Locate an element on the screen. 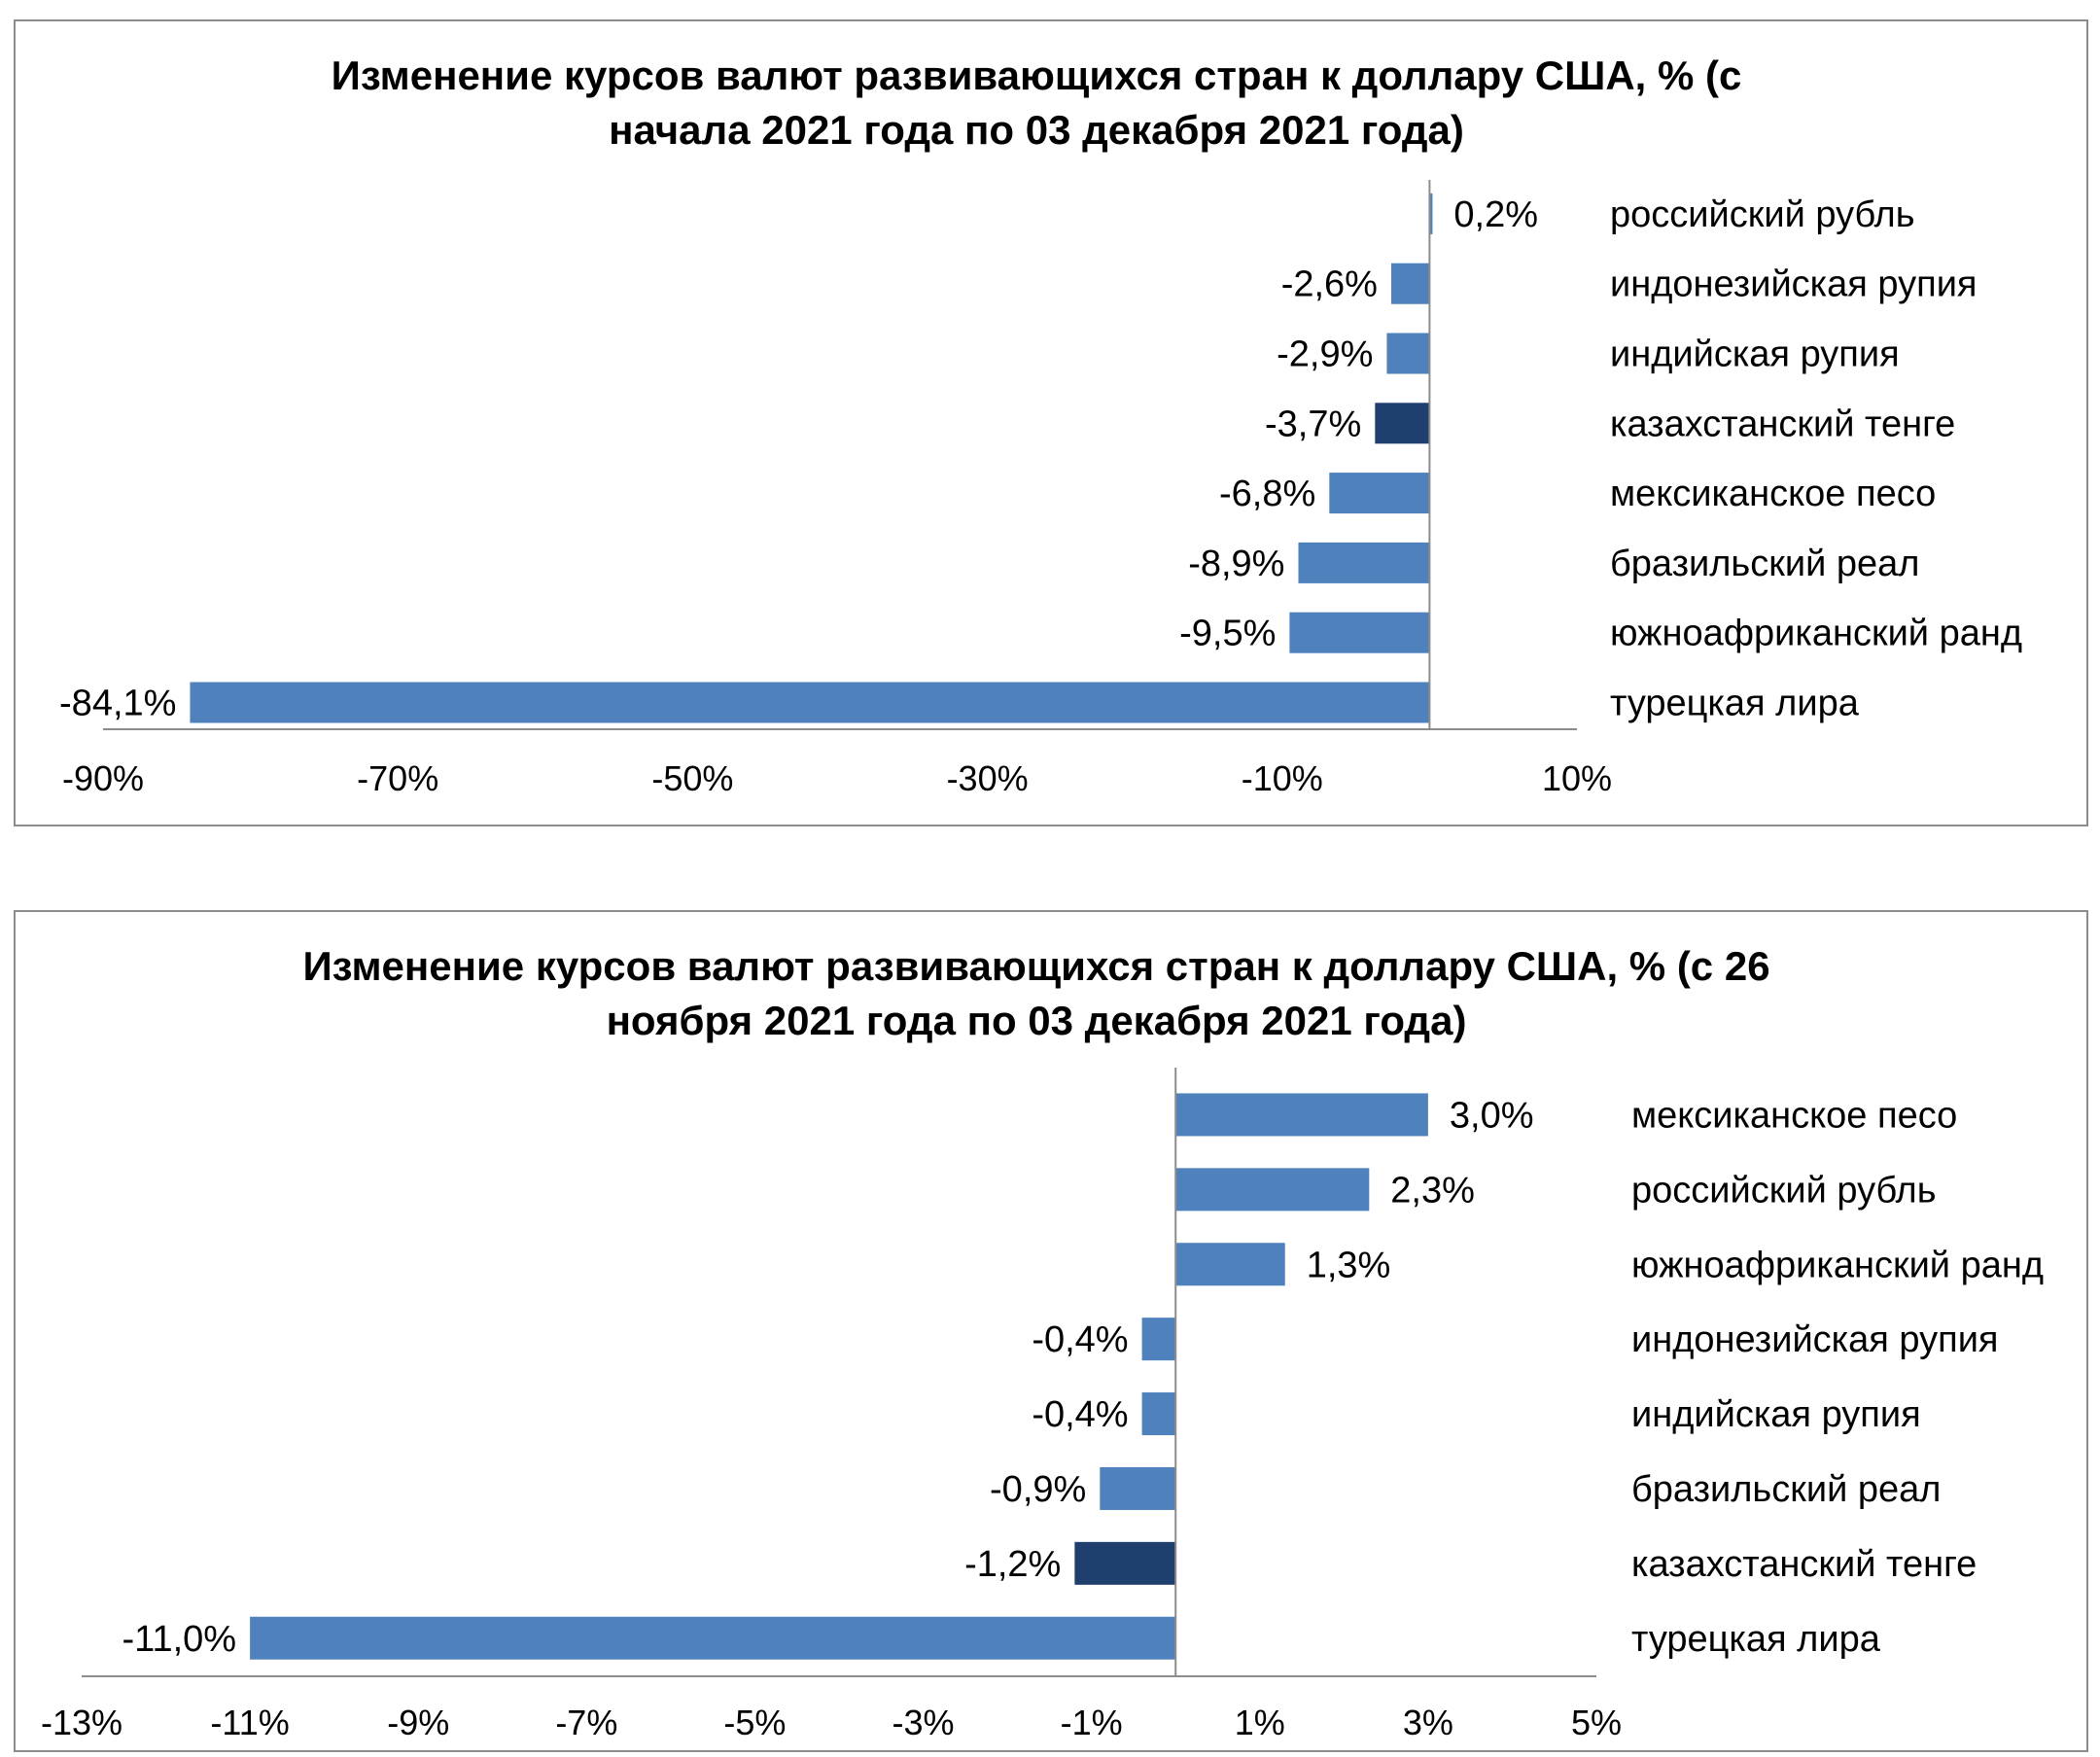 The width and height of the screenshot is (2100, 1757). data-label: -1,2% is located at coordinates (1012, 1564).